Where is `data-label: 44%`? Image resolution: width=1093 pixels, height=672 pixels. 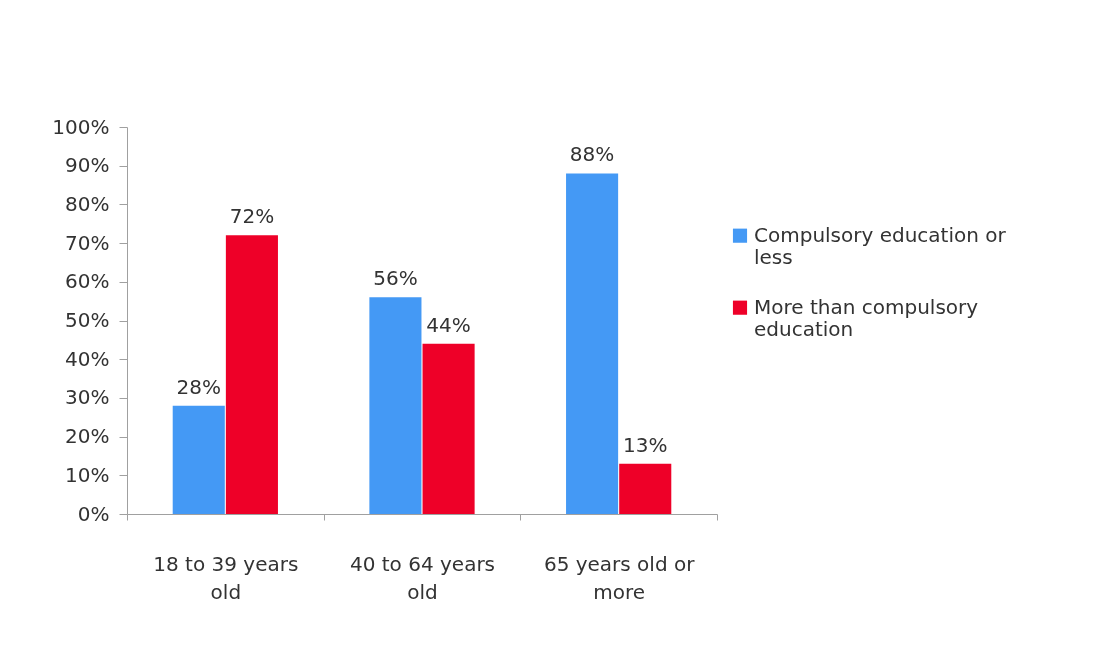
data-label: 44% is located at coordinates (448, 324).